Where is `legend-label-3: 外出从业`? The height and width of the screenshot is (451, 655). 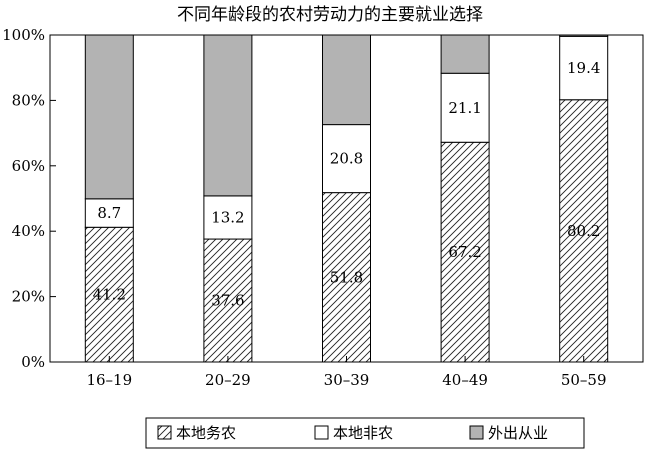 legend-label-3: 外出从业 is located at coordinates (518, 433).